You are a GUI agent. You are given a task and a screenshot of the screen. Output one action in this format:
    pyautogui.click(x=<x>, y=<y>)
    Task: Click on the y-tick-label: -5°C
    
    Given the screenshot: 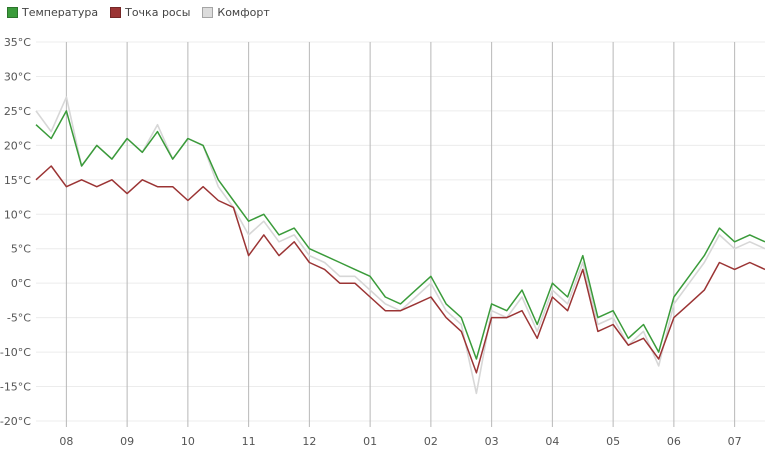 What is the action you would take?
    pyautogui.click(x=19, y=318)
    